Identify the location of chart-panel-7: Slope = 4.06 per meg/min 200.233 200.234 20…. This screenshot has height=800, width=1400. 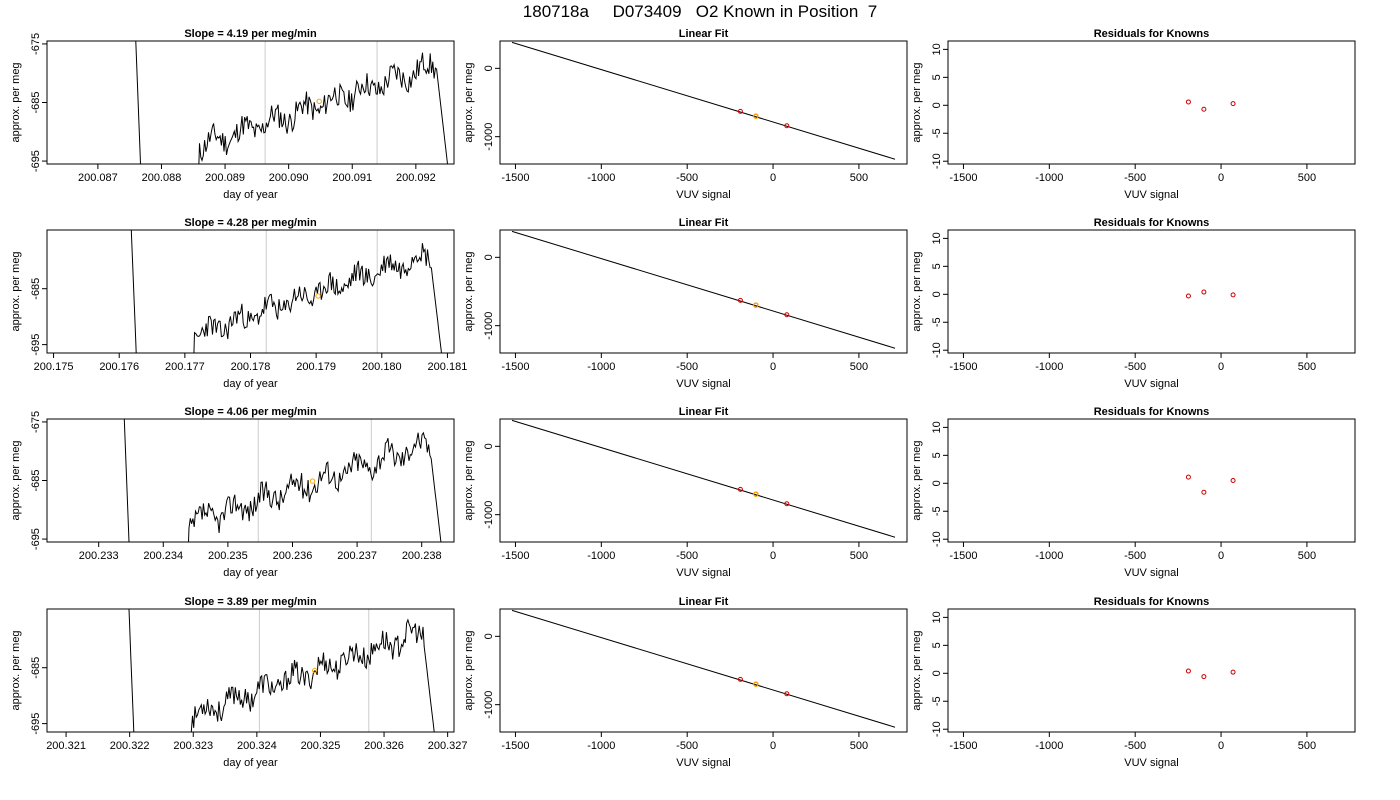
(232, 492).